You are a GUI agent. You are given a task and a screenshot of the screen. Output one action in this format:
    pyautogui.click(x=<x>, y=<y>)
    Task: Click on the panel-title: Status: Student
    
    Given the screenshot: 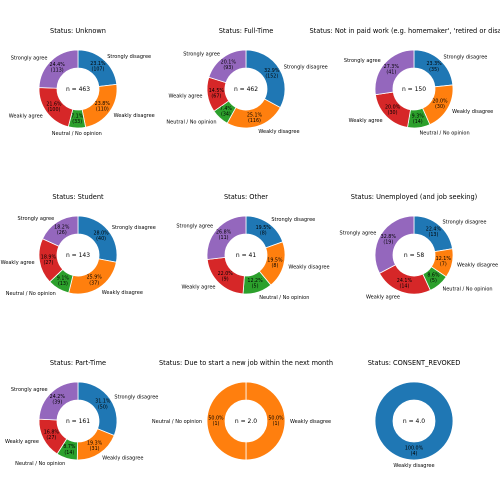 What is the action you would take?
    pyautogui.click(x=78, y=197)
    